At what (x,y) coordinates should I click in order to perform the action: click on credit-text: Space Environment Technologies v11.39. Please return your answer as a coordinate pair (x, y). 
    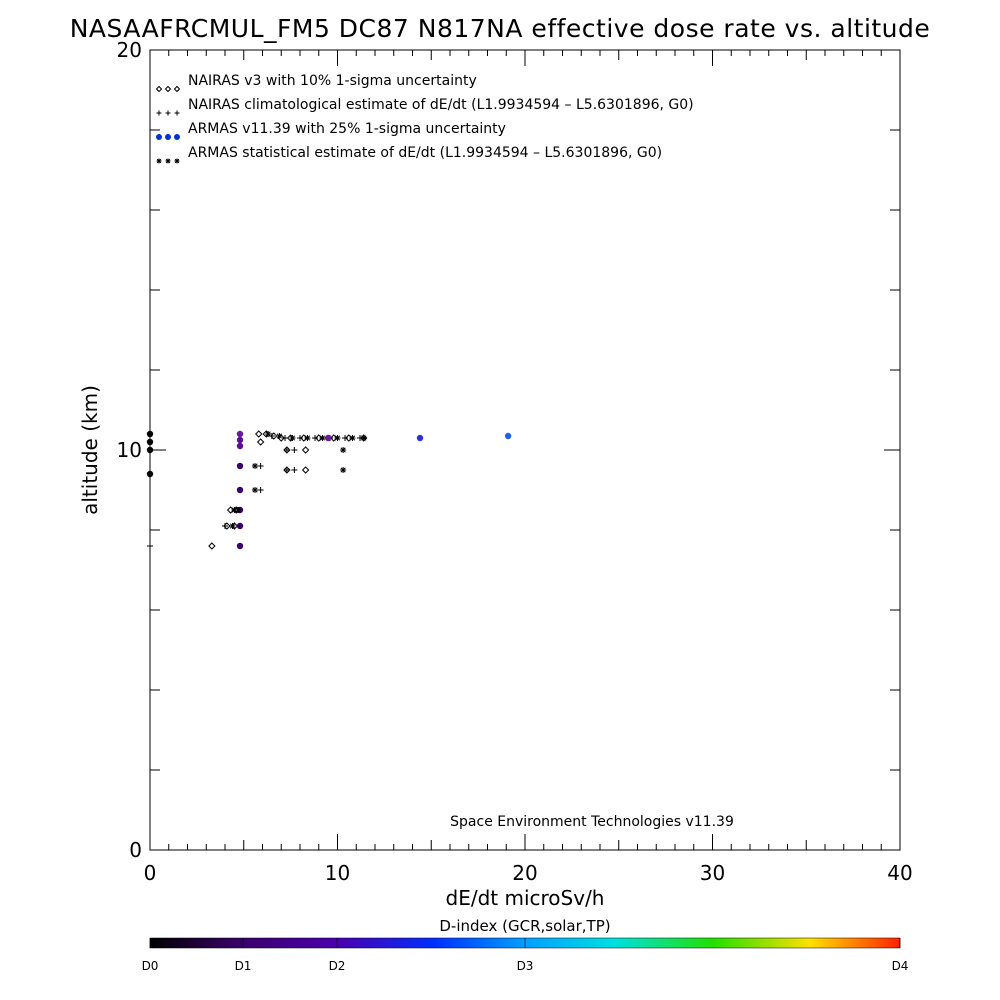
    Looking at the image, I should click on (592, 822).